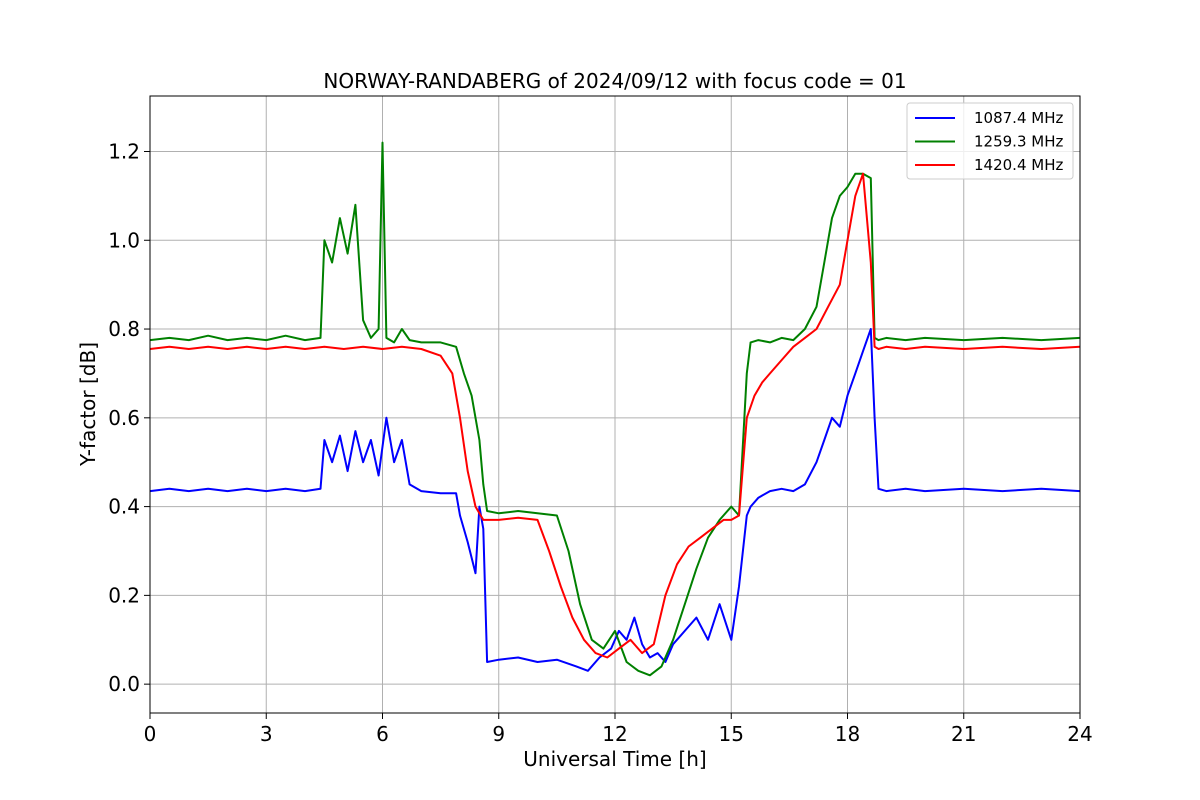 Image resolution: width=1200 pixels, height=800 pixels. What do you see at coordinates (614, 759) in the screenshot?
I see `x-axis-title: Universal Time [h]` at bounding box center [614, 759].